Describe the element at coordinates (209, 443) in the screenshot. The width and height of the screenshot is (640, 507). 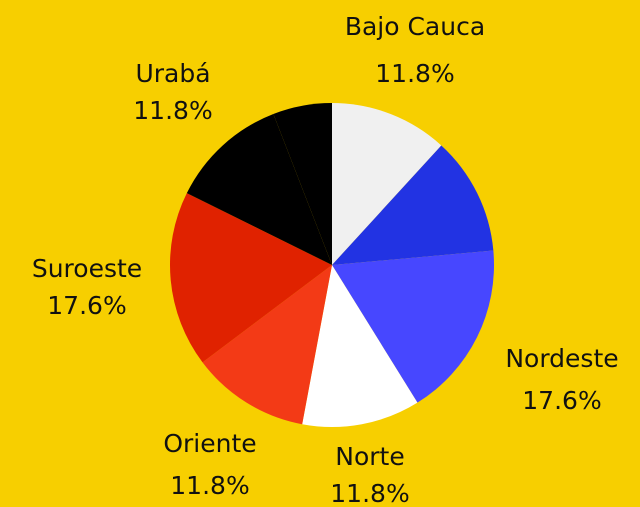
I see `slice-label: Oriente` at that location.